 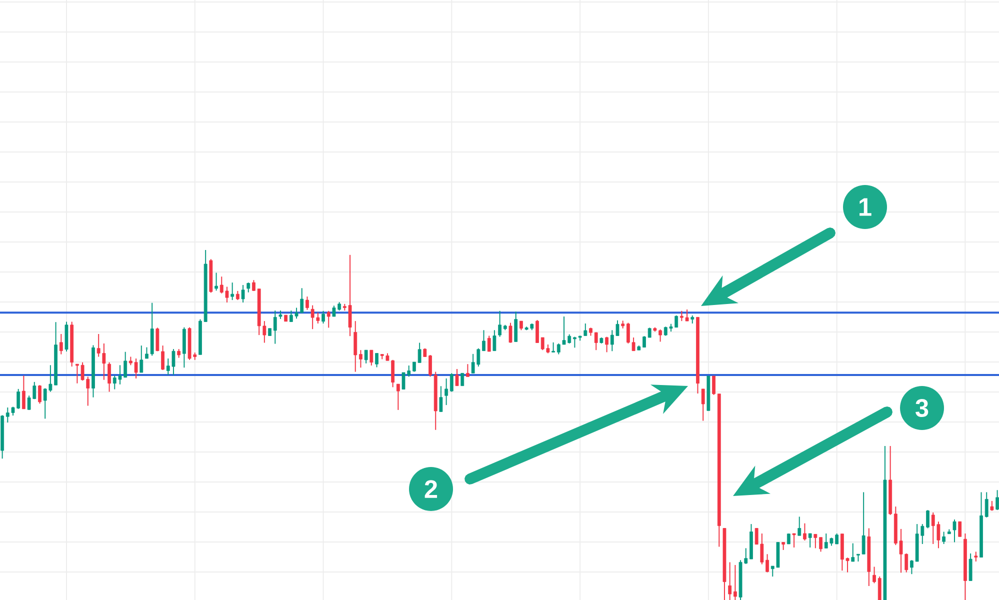 I want to click on text: 1, so click(x=866, y=207).